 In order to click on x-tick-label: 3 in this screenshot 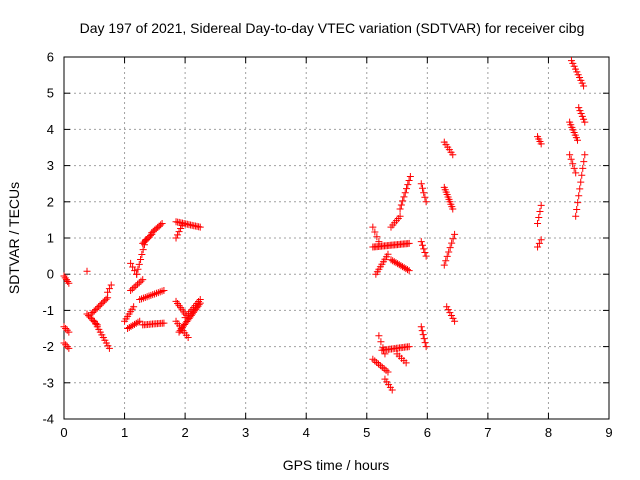, I will do `click(245, 432)`.